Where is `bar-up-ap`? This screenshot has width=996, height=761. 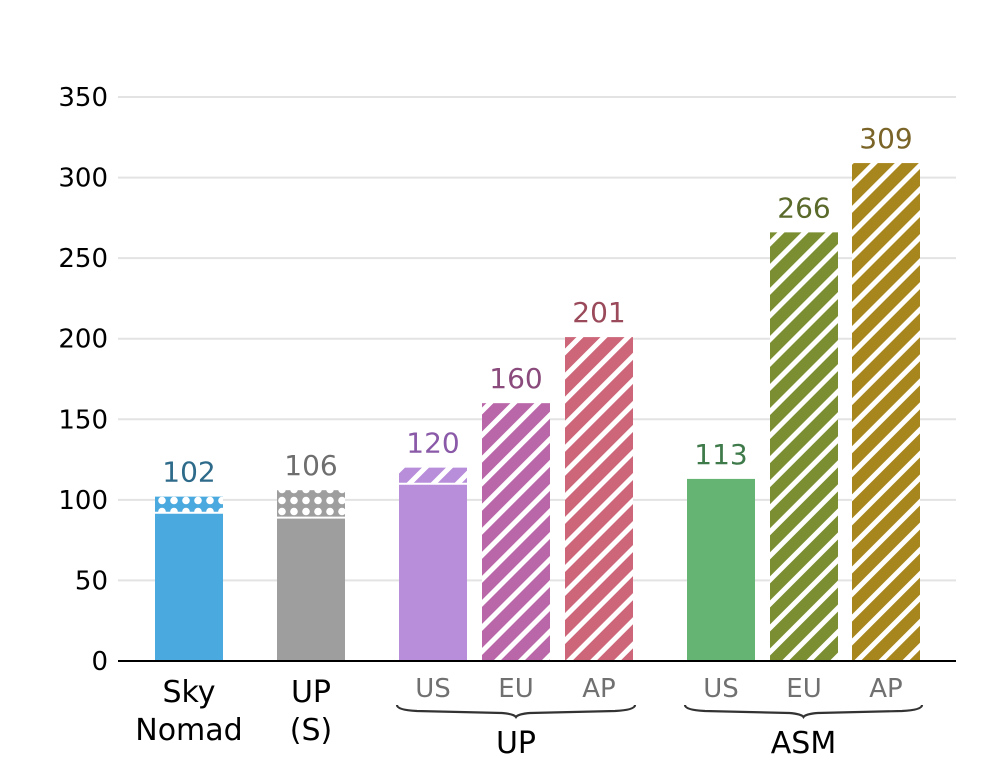
bar-up-ap is located at coordinates (599, 499).